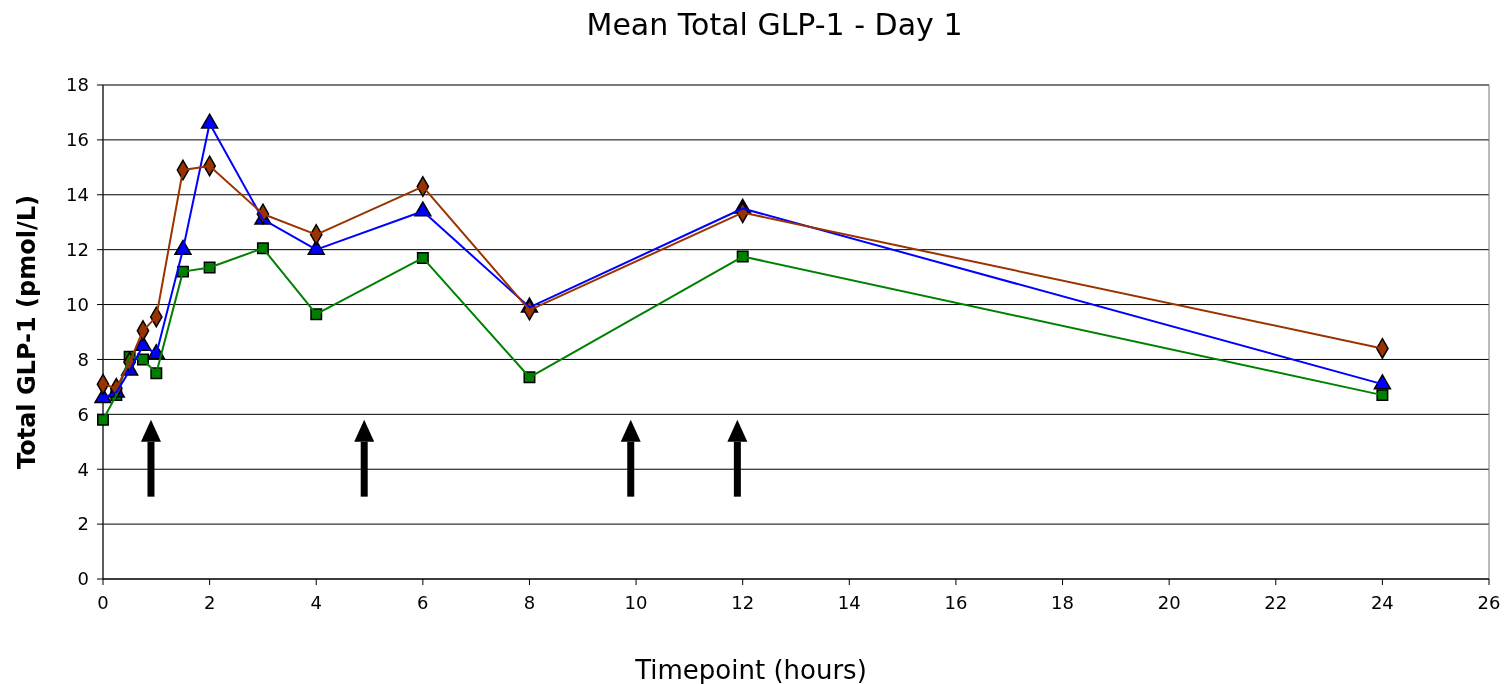 Image resolution: width=1509 pixels, height=684 pixels. Describe the element at coordinates (423, 602) in the screenshot. I see `x-tick-label: 6` at that location.